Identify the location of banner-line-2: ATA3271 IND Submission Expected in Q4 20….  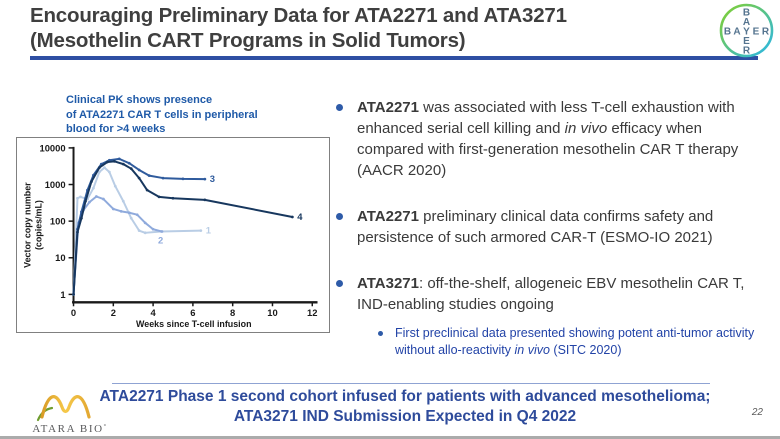
(405, 417).